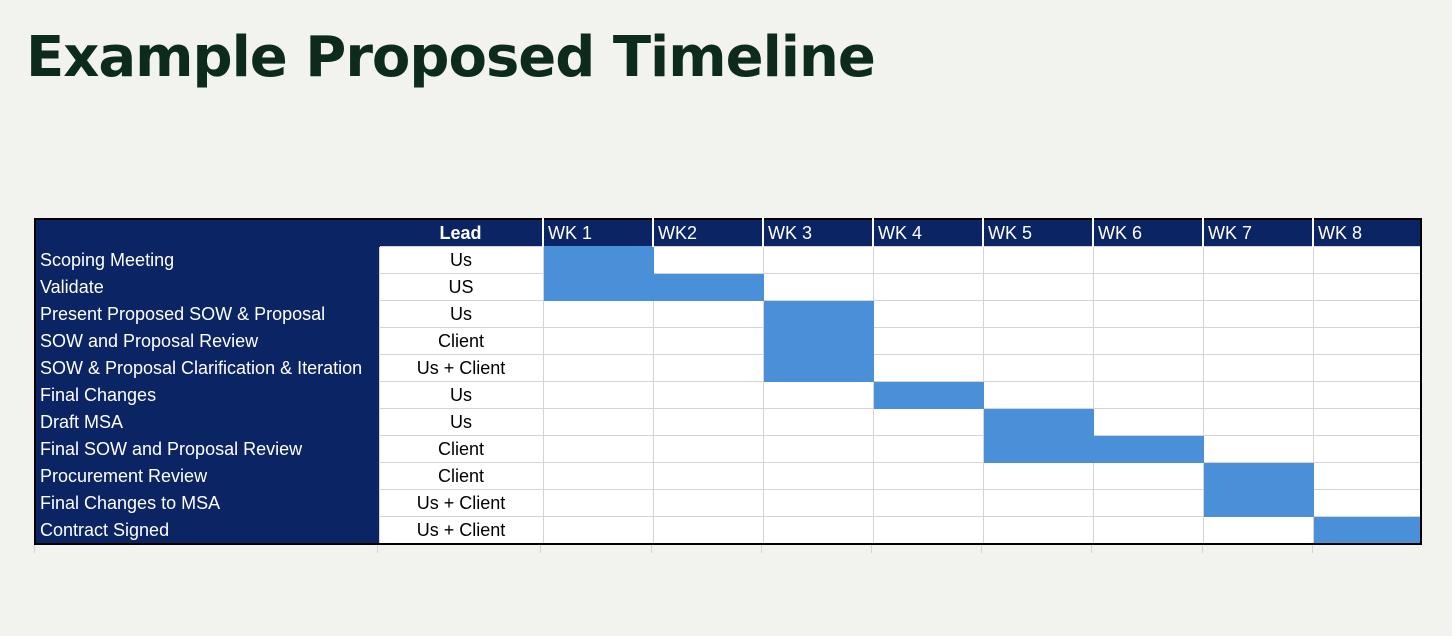  I want to click on week-header: WK 8, so click(1366, 233).